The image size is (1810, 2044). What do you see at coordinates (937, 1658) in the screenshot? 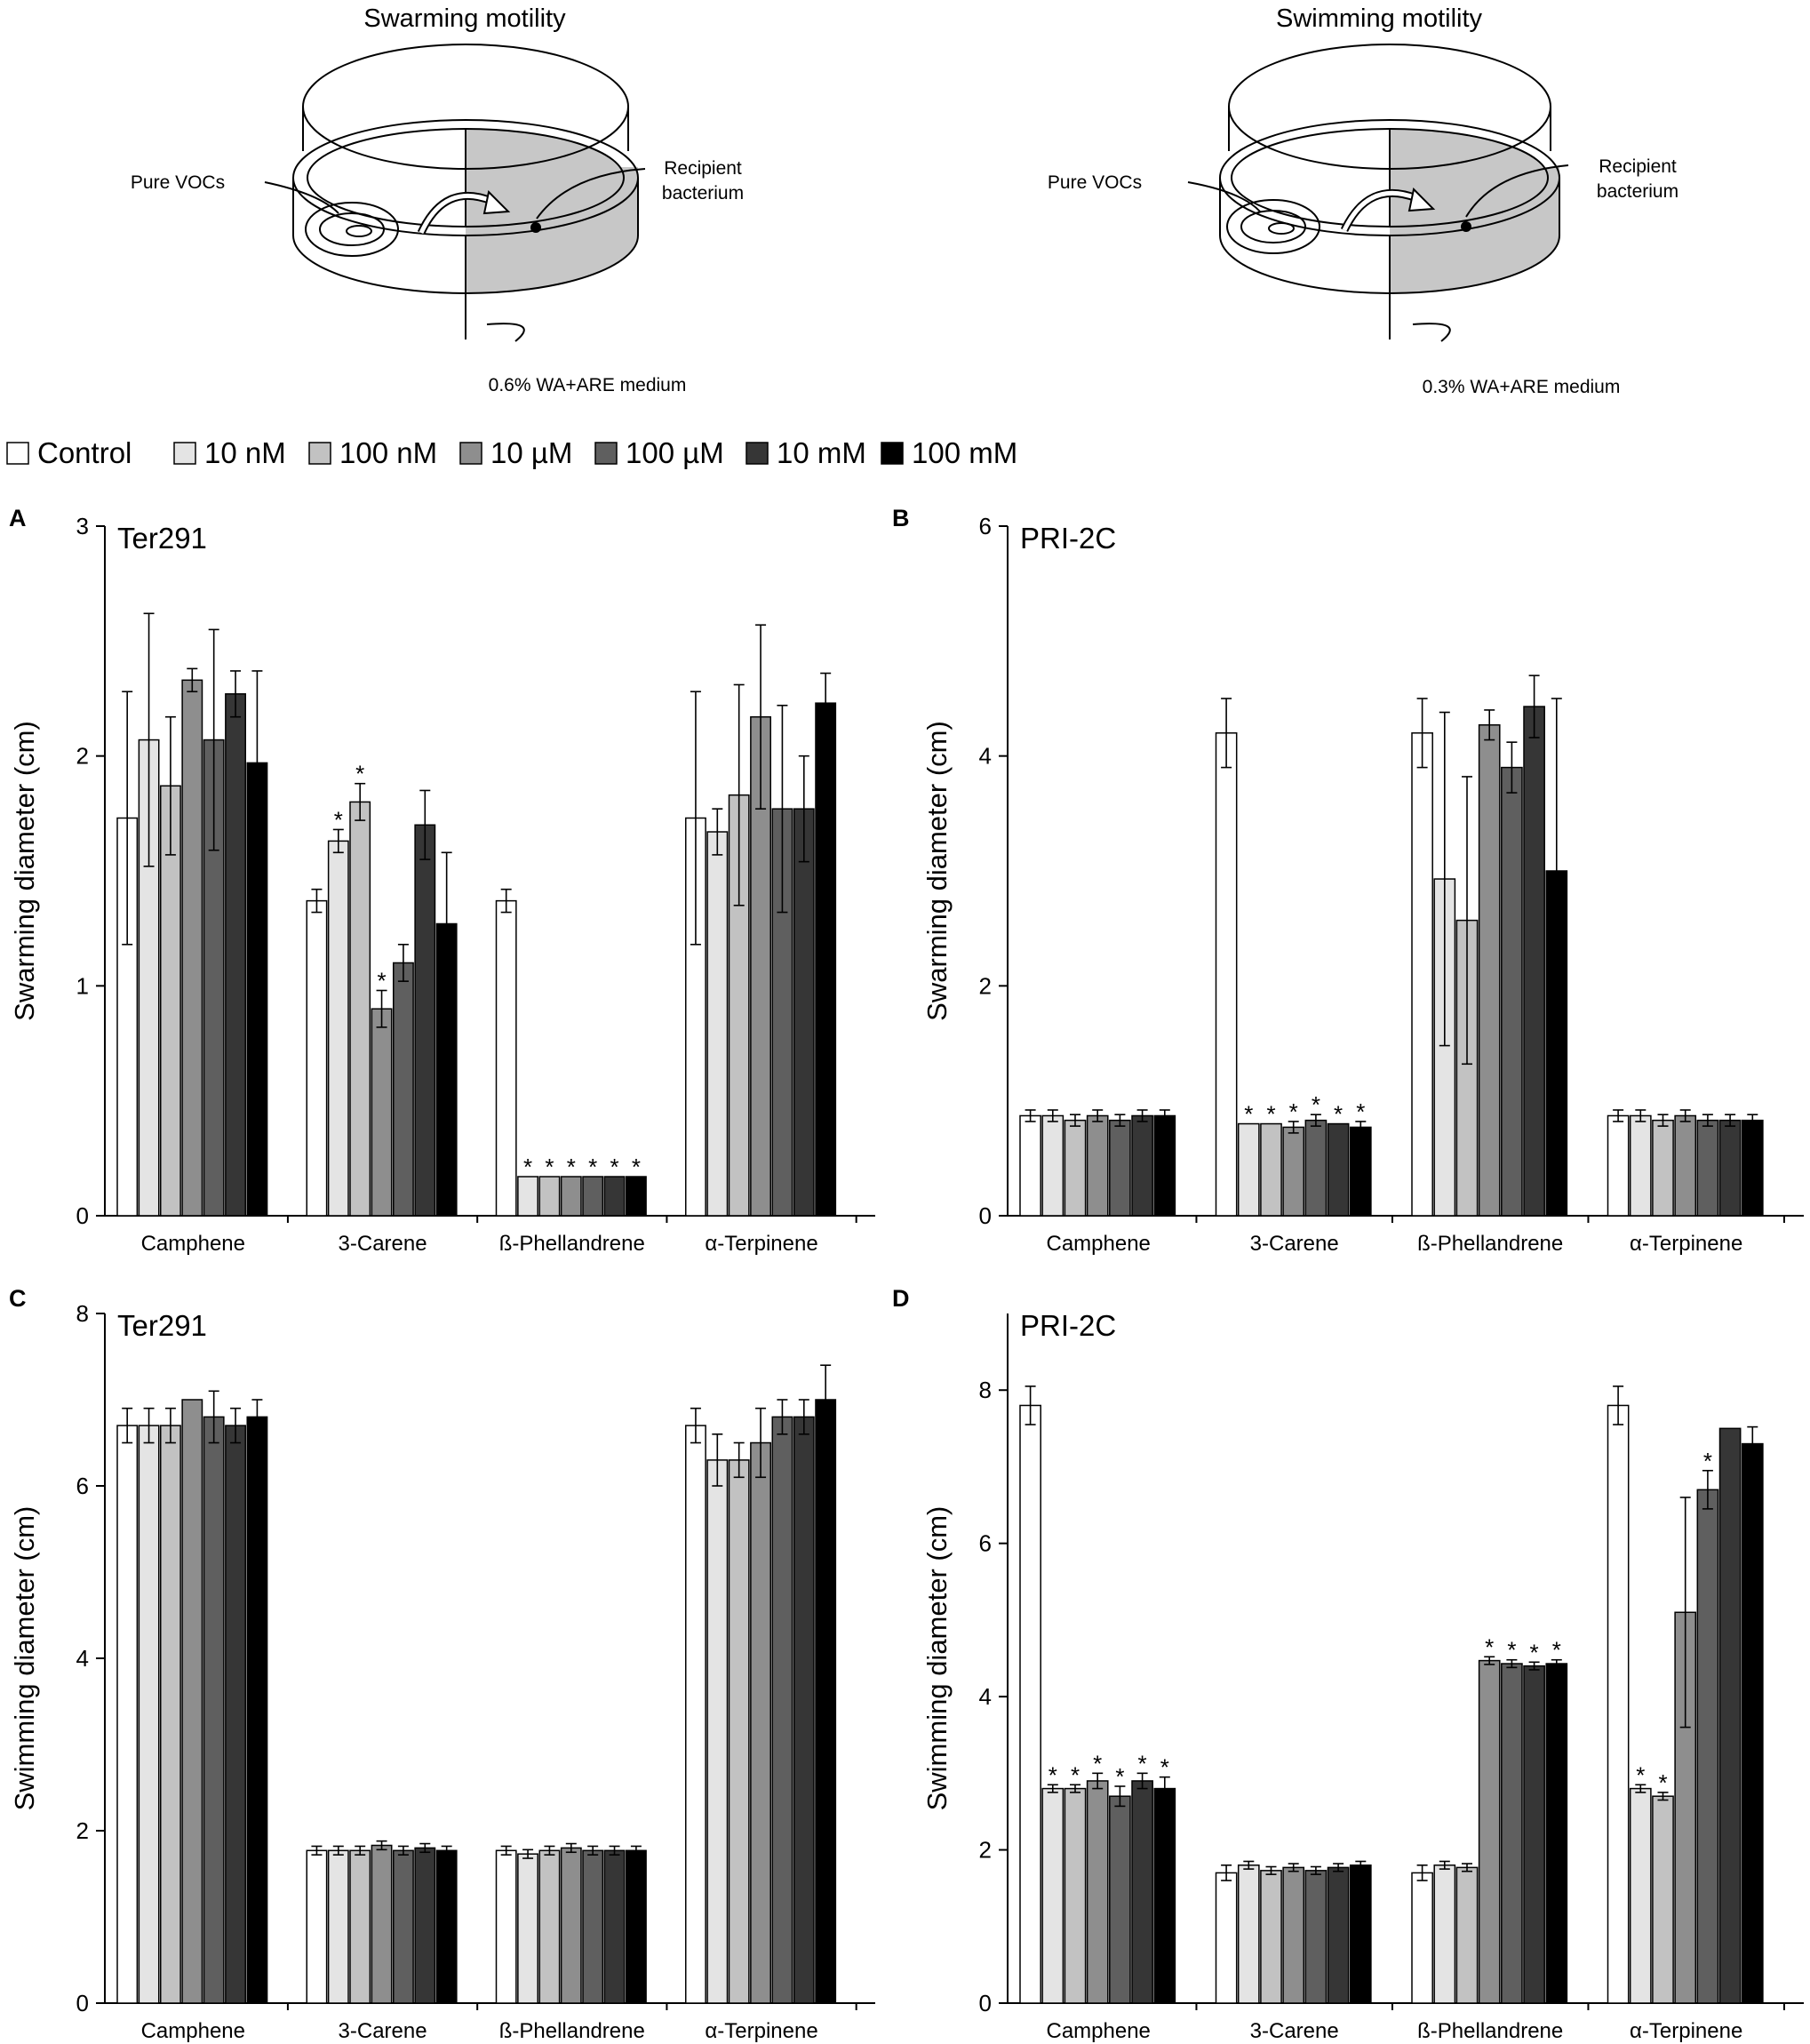
I see `y-axis-label: Swimming diameter (cm)` at bounding box center [937, 1658].